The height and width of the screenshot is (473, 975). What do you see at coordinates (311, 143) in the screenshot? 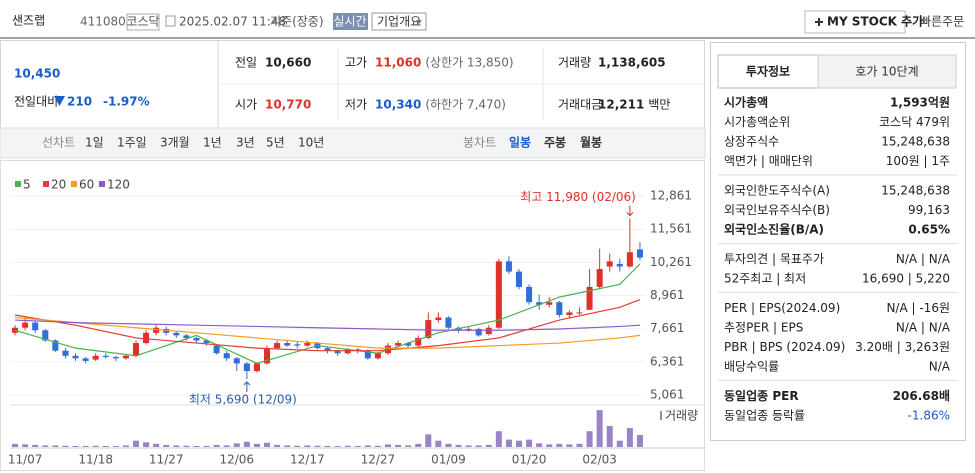
I see `period-tab: 10년` at bounding box center [311, 143].